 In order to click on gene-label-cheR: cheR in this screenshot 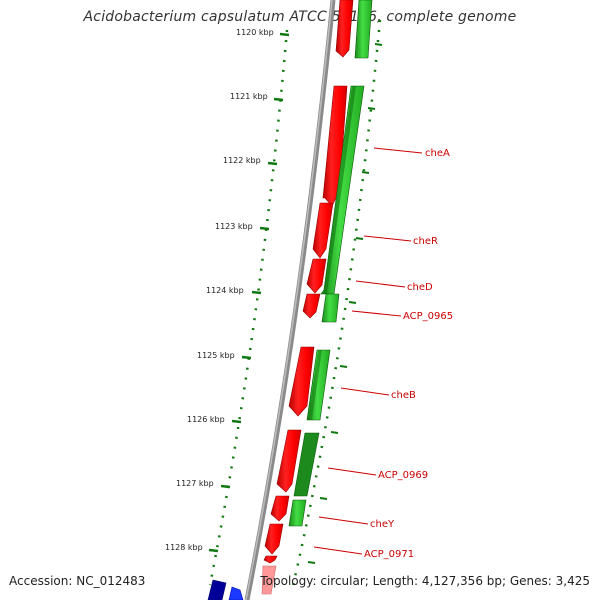, I will do `click(425, 241)`.